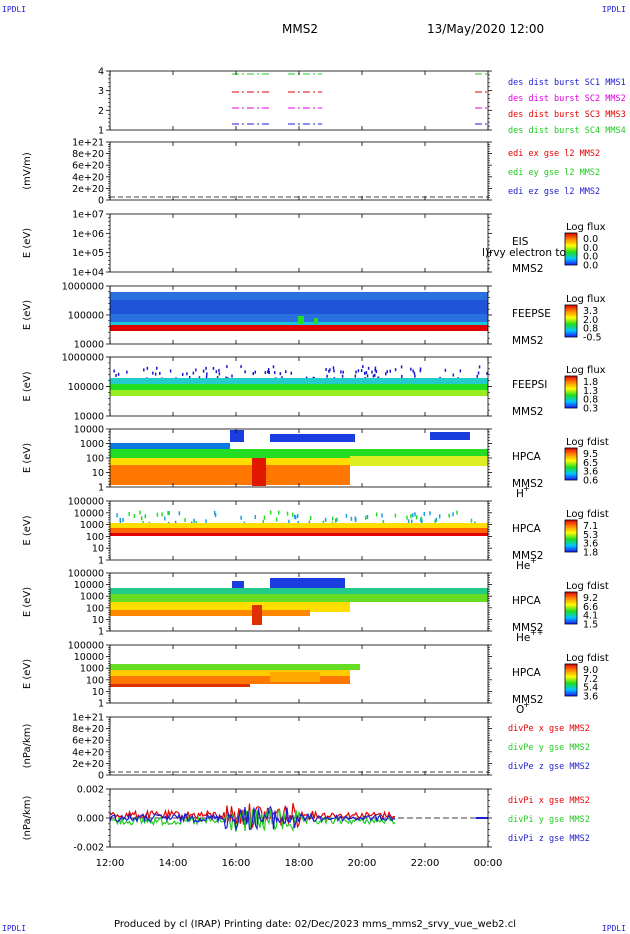 This screenshot has width=630, height=934. Describe the element at coordinates (180, 685) in the screenshot. I see `o-band-red` at that location.